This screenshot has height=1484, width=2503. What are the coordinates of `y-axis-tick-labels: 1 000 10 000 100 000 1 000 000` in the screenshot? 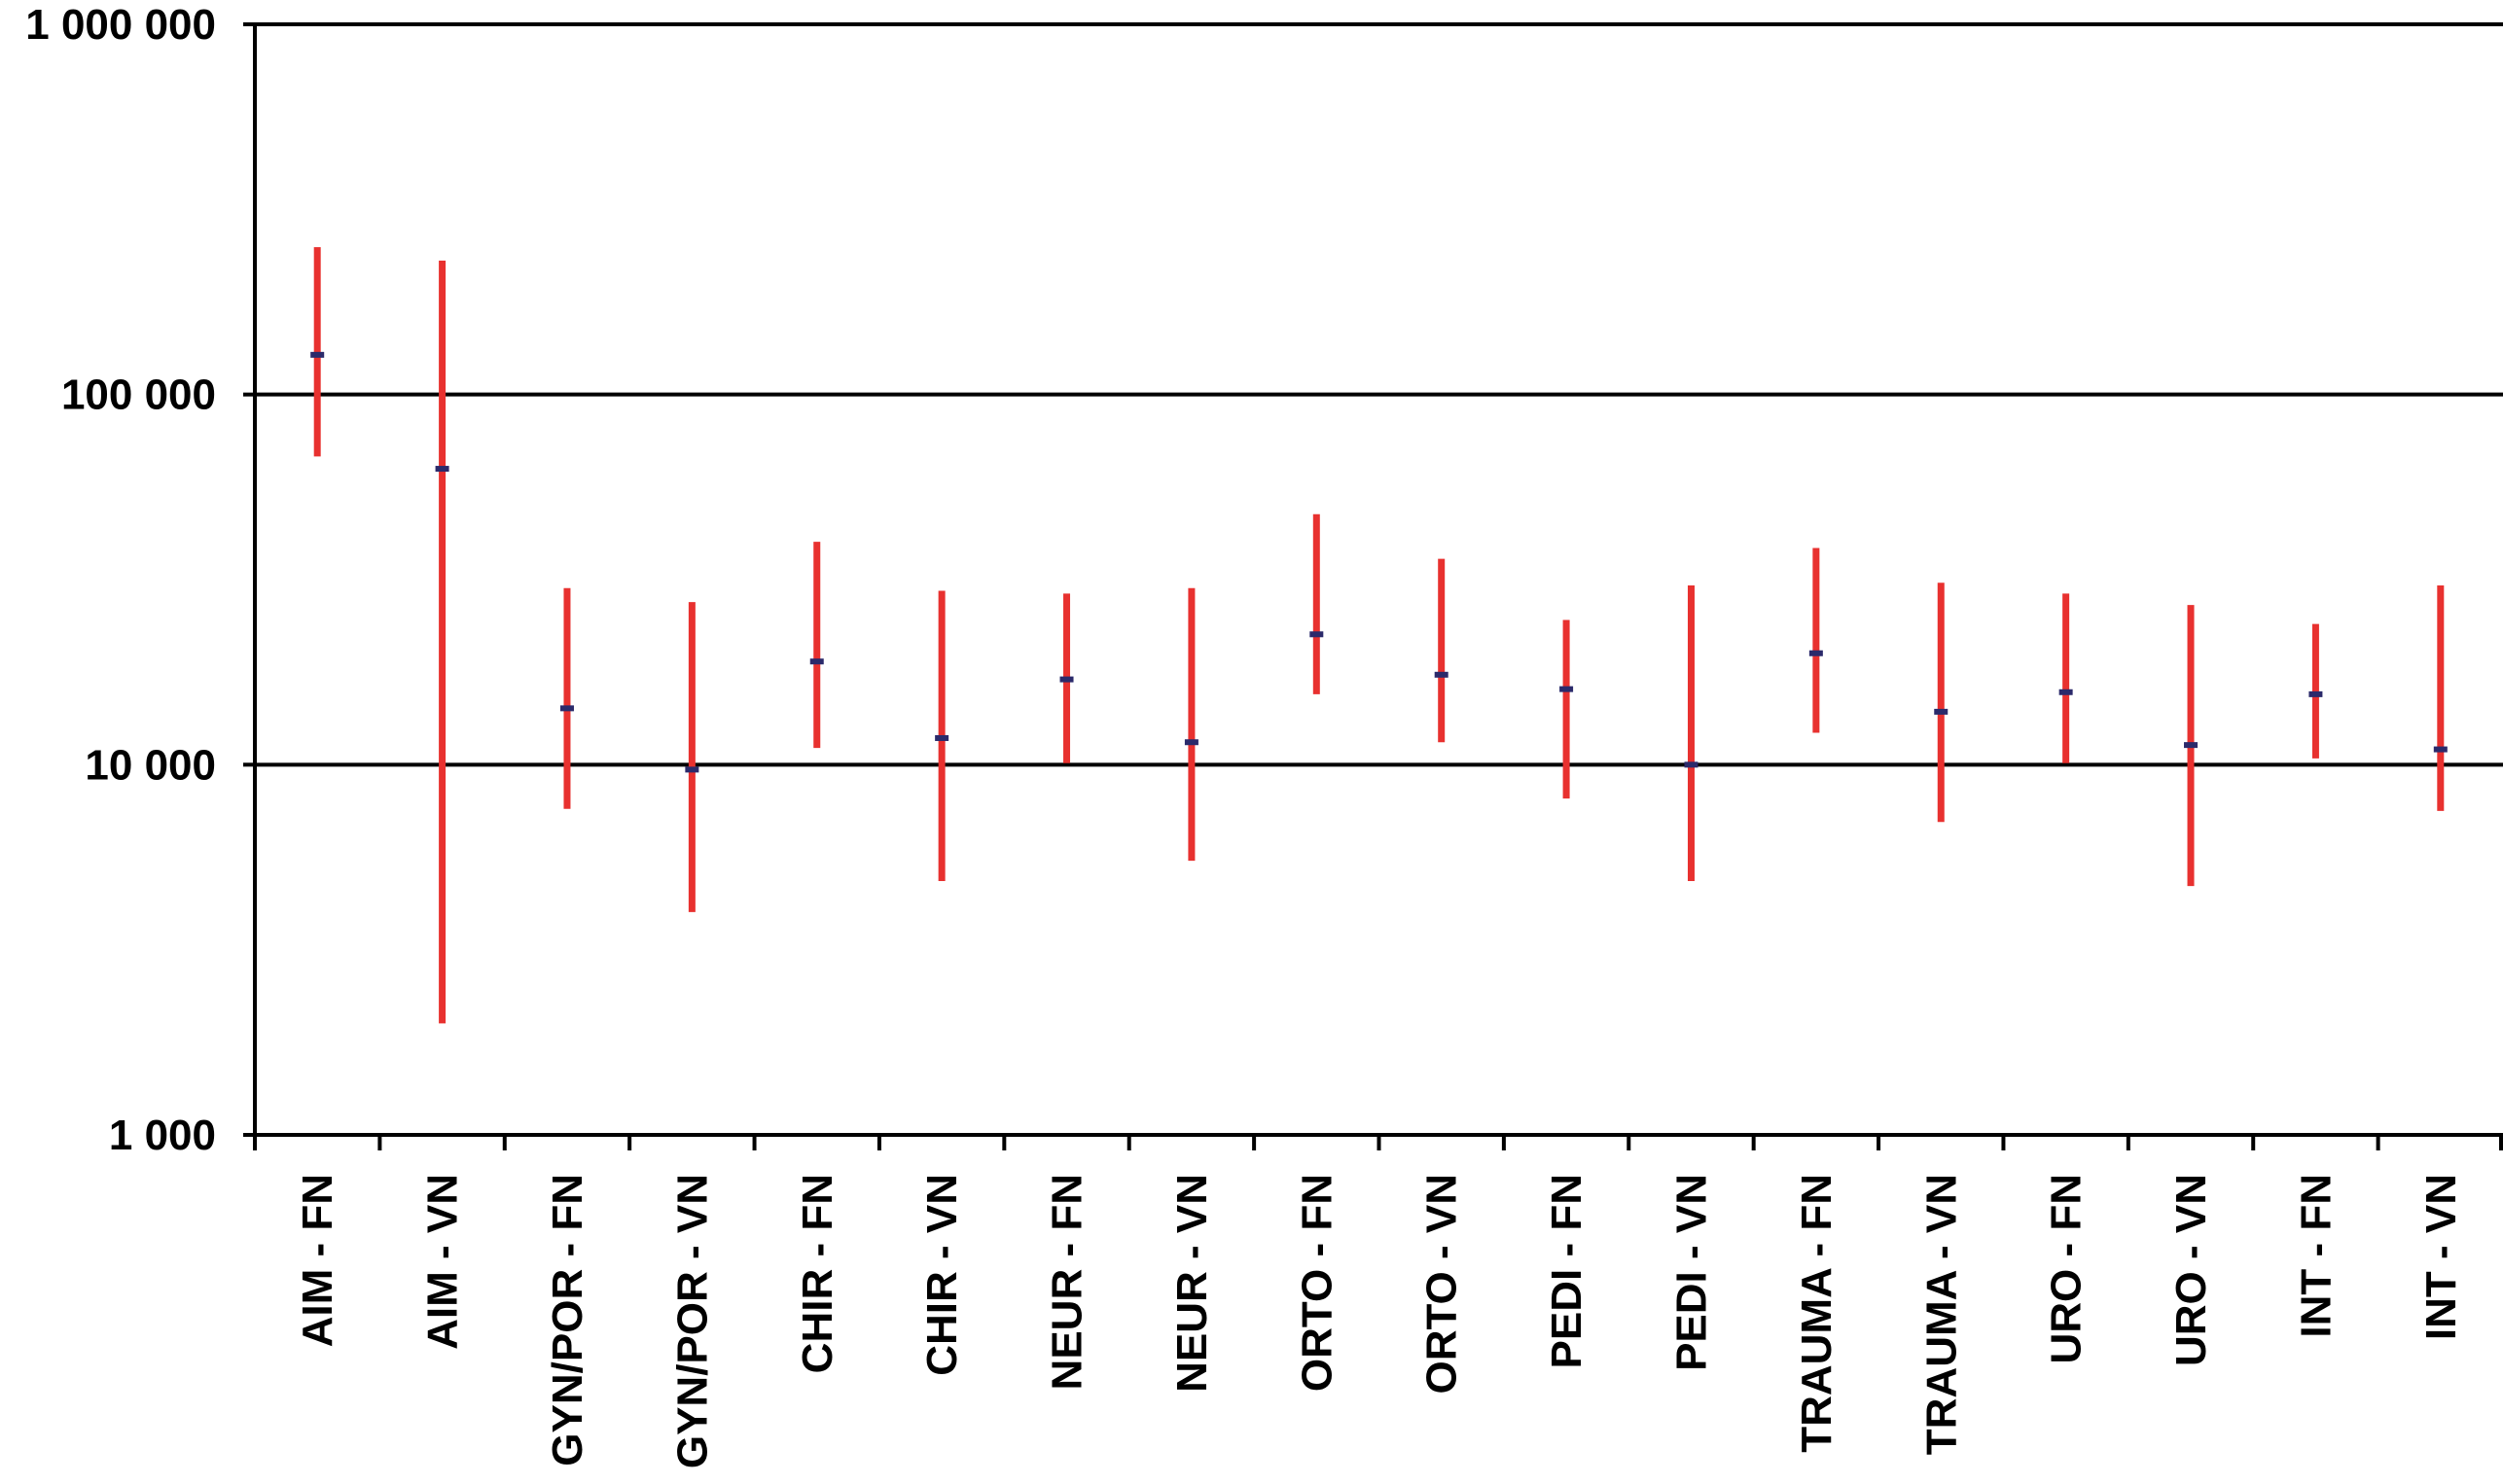 It's located at (120, 580).